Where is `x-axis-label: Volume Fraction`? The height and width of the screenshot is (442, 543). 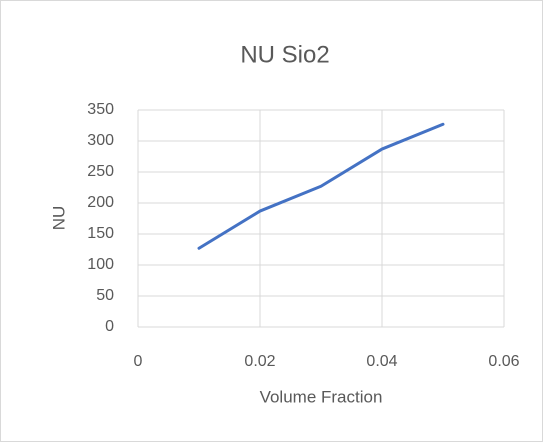
x-axis-label: Volume Fraction is located at coordinates (321, 396).